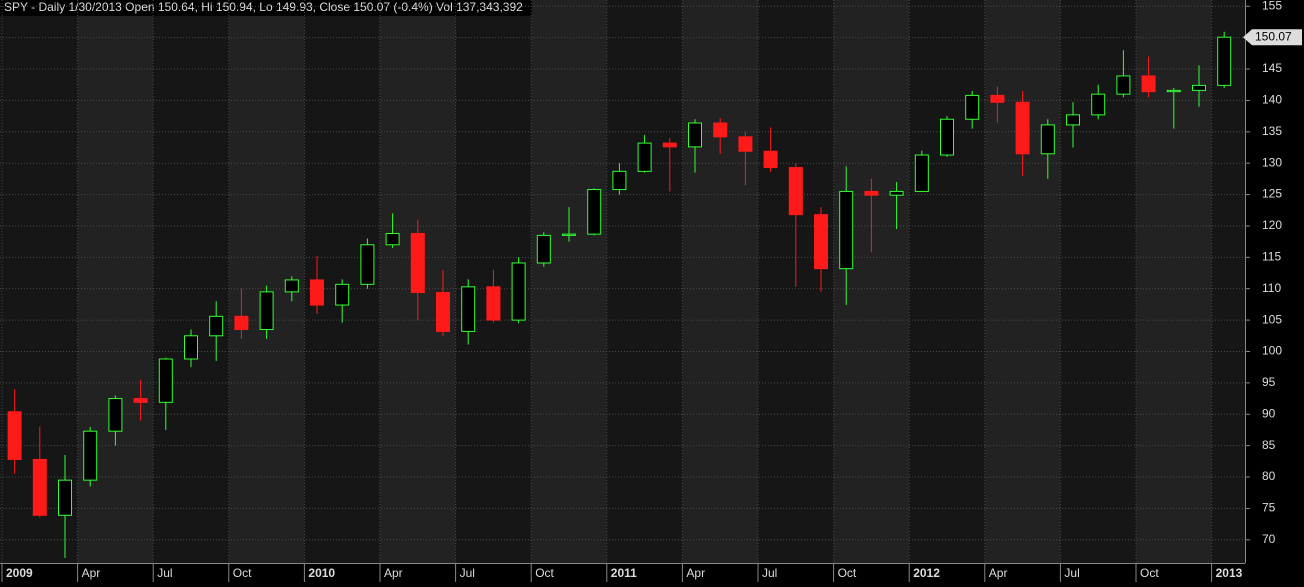 This screenshot has height=587, width=1304. What do you see at coordinates (1272, 162) in the screenshot?
I see `y-tick-label: 130` at bounding box center [1272, 162].